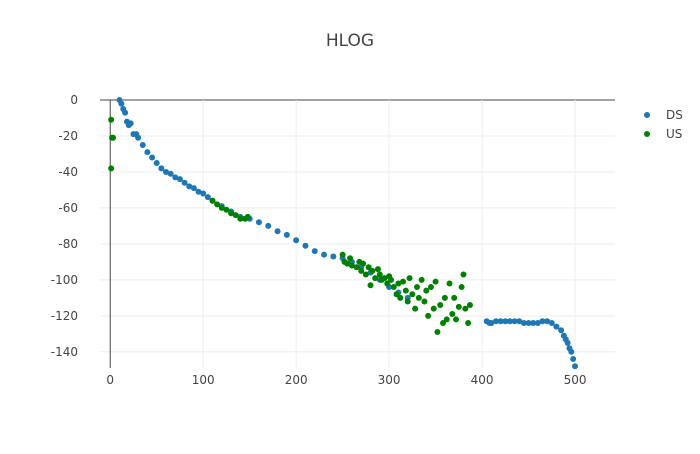 The image size is (700, 454). I want to click on x-tick-label: 200, so click(296, 380).